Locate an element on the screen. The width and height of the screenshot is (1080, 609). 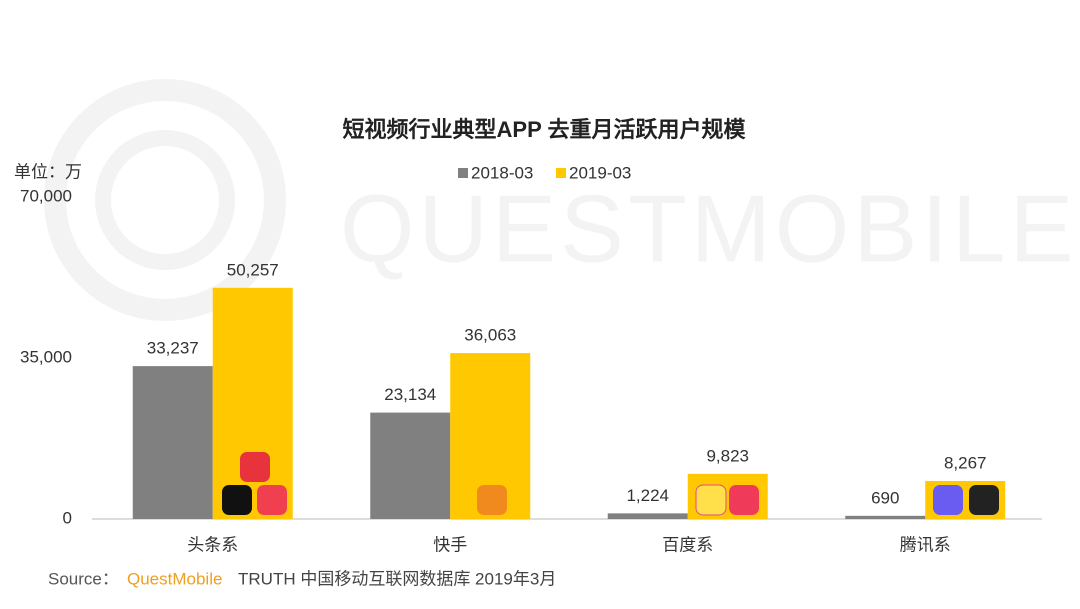
watermark: QUESTMOBILE is located at coordinates (708, 228).